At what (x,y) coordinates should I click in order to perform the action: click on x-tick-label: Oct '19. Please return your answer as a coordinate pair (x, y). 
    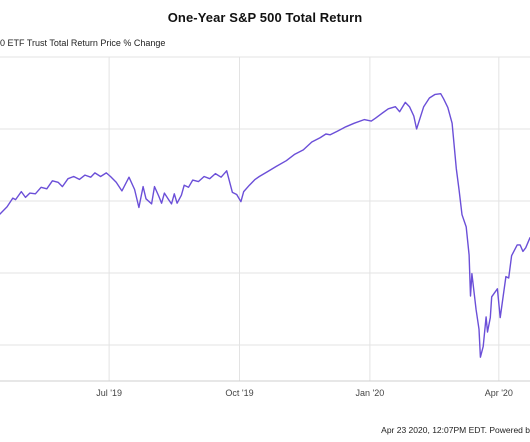
    Looking at the image, I should click on (239, 393).